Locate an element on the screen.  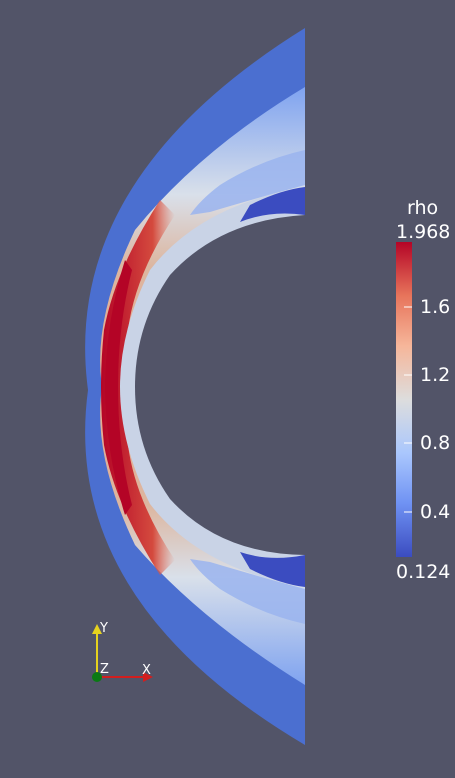
y-axis-arrow is located at coordinates (97, 629).